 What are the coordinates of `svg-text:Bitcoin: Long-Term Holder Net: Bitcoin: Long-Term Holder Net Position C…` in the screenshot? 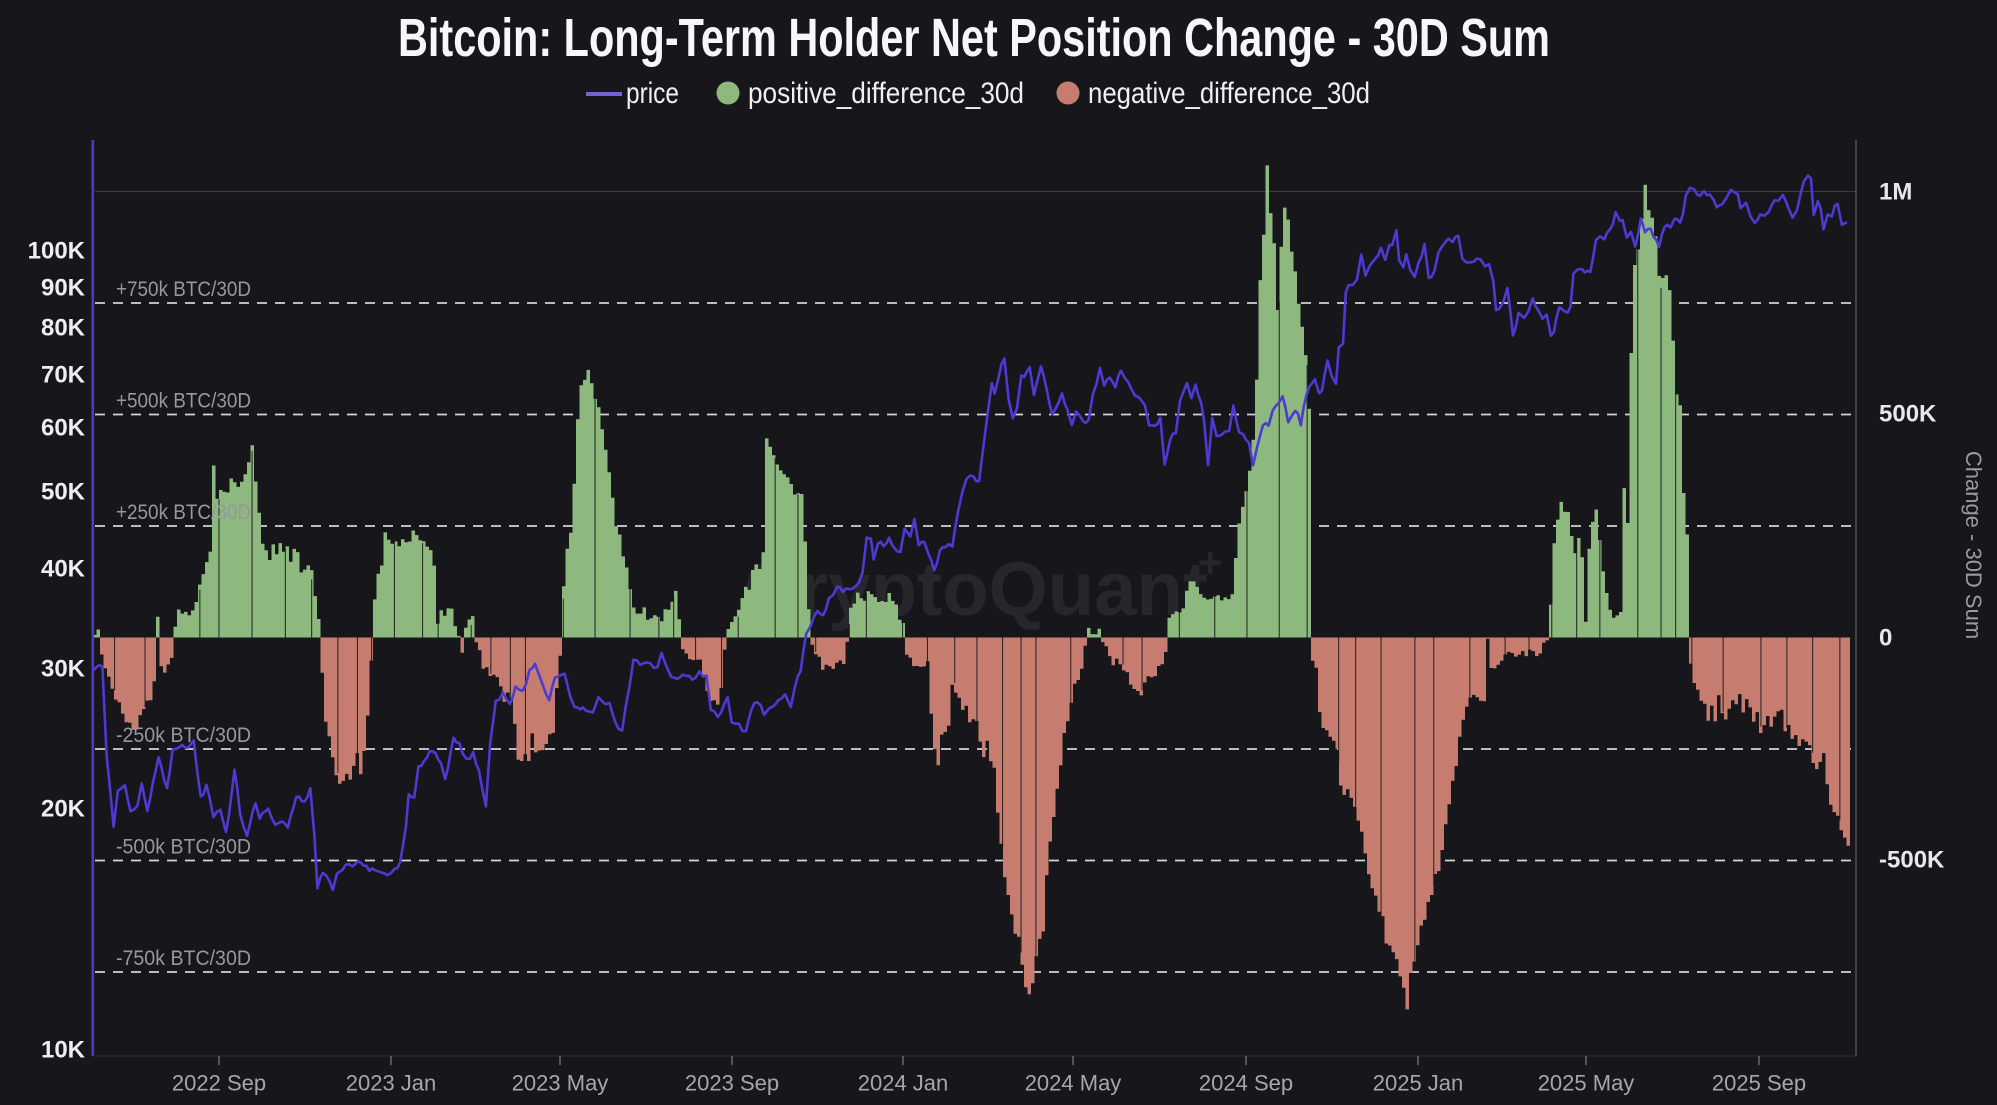 It's located at (974, 38).